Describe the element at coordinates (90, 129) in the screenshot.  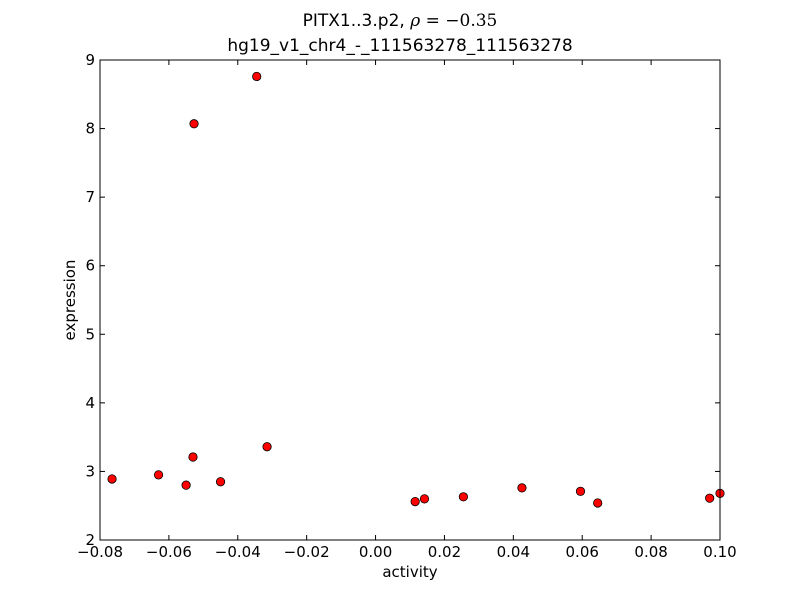
I see `y-tick-label: 8` at that location.